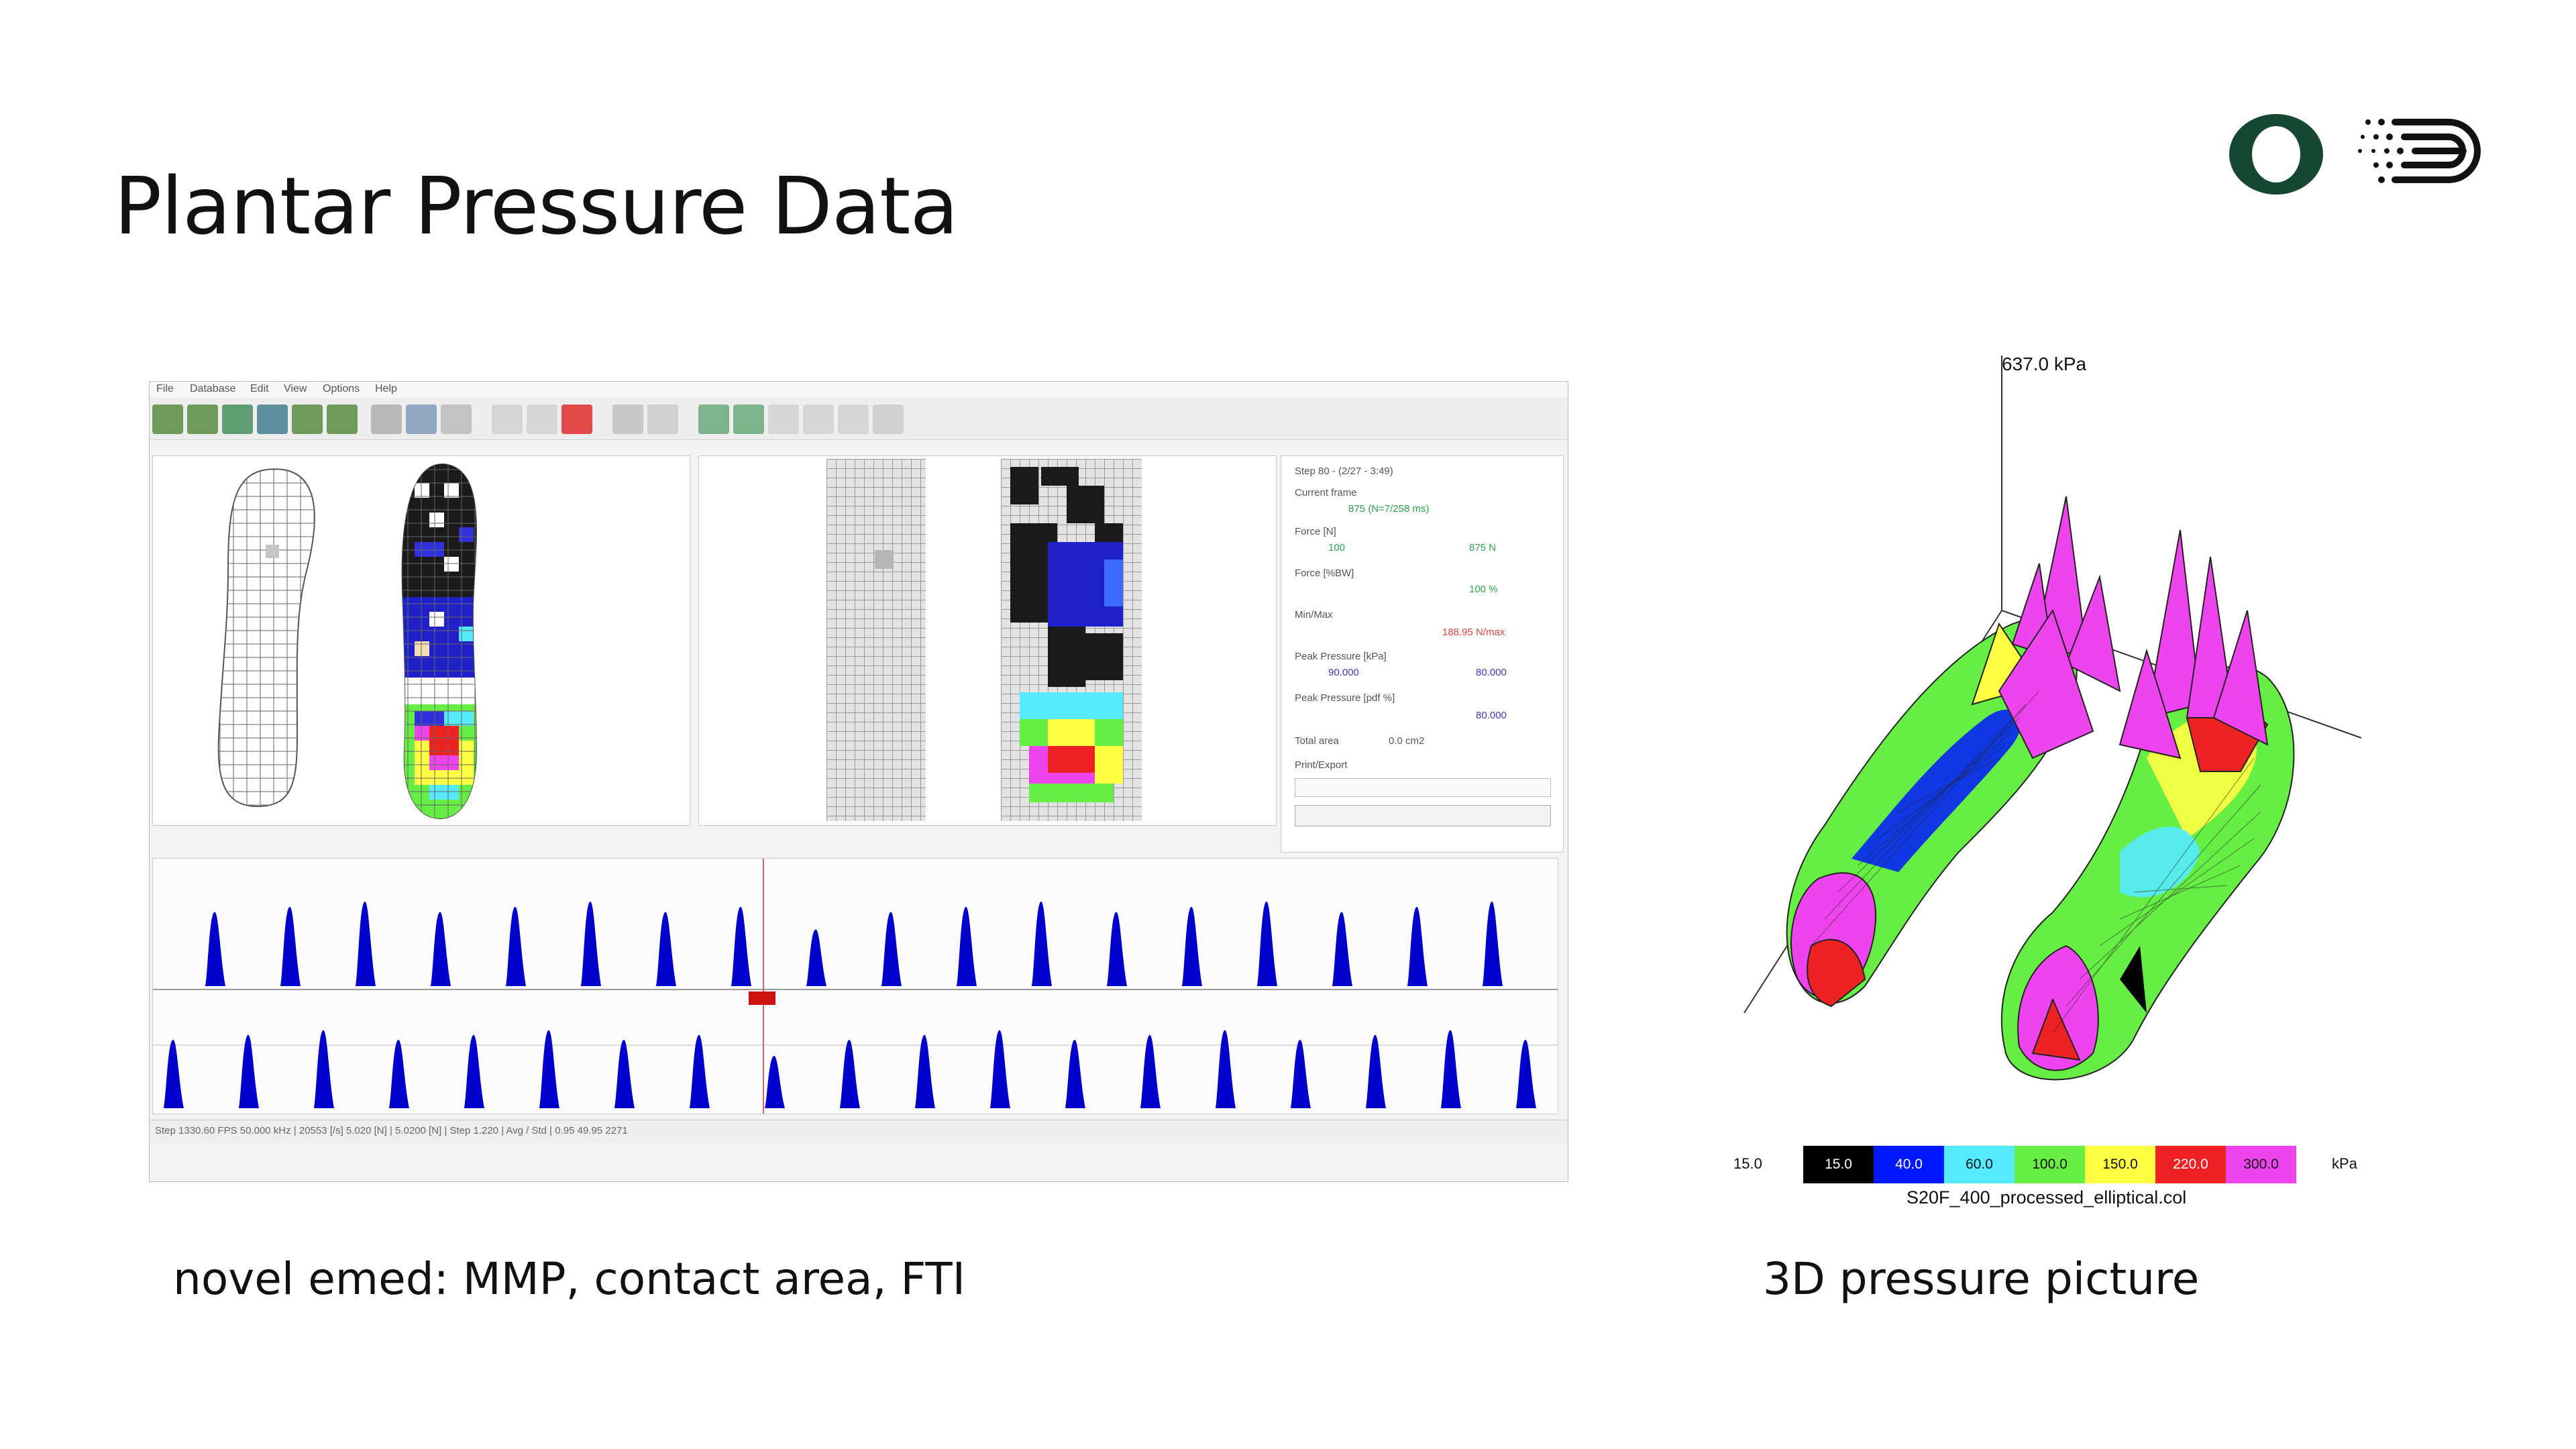  What do you see at coordinates (1423, 815) in the screenshot?
I see `info-dropdown` at bounding box center [1423, 815].